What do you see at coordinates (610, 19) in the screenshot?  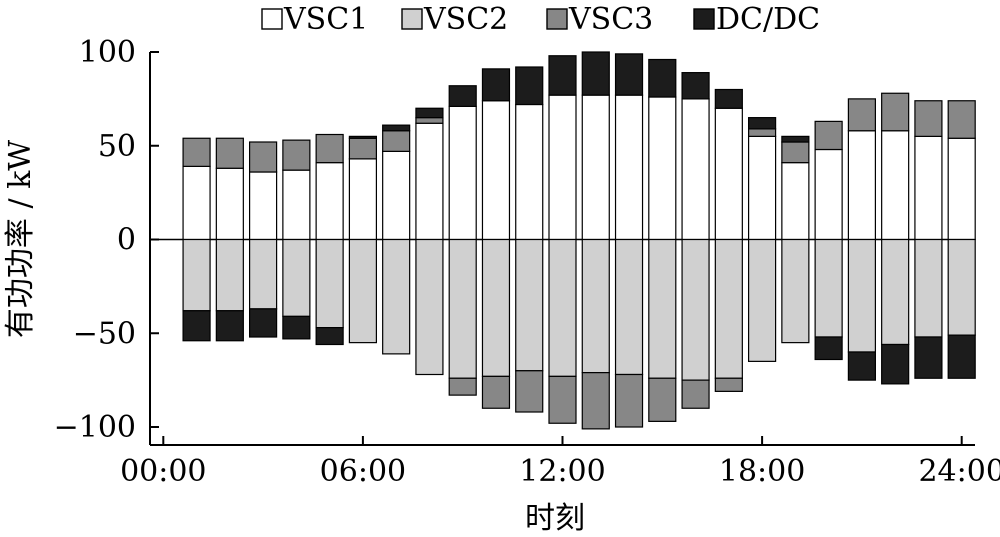 I see `legend-label-vsc3: VSC3` at bounding box center [610, 19].